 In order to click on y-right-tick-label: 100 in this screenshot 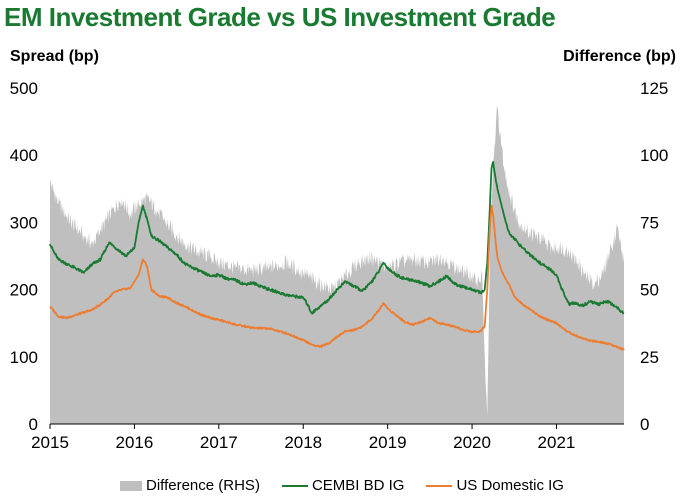, I will do `click(654, 155)`.